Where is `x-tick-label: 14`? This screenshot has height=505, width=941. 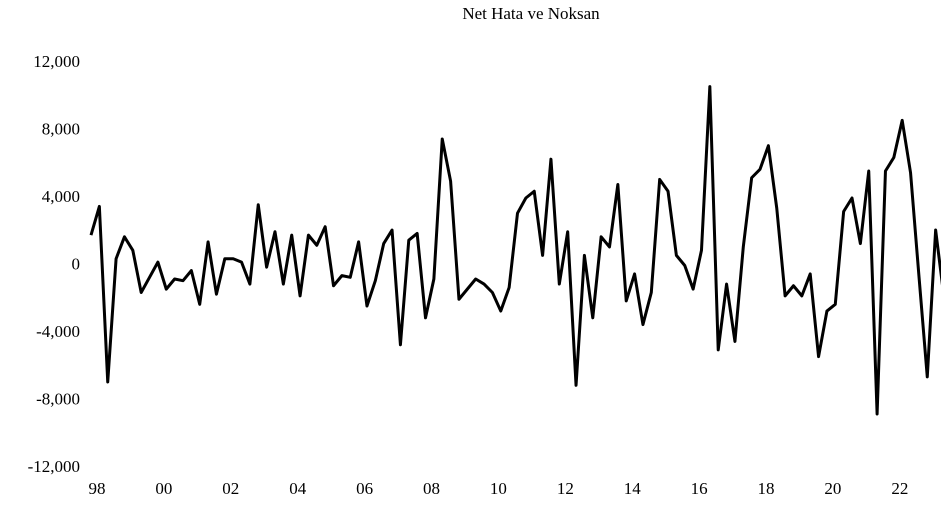 x-tick-label: 14 is located at coordinates (633, 488).